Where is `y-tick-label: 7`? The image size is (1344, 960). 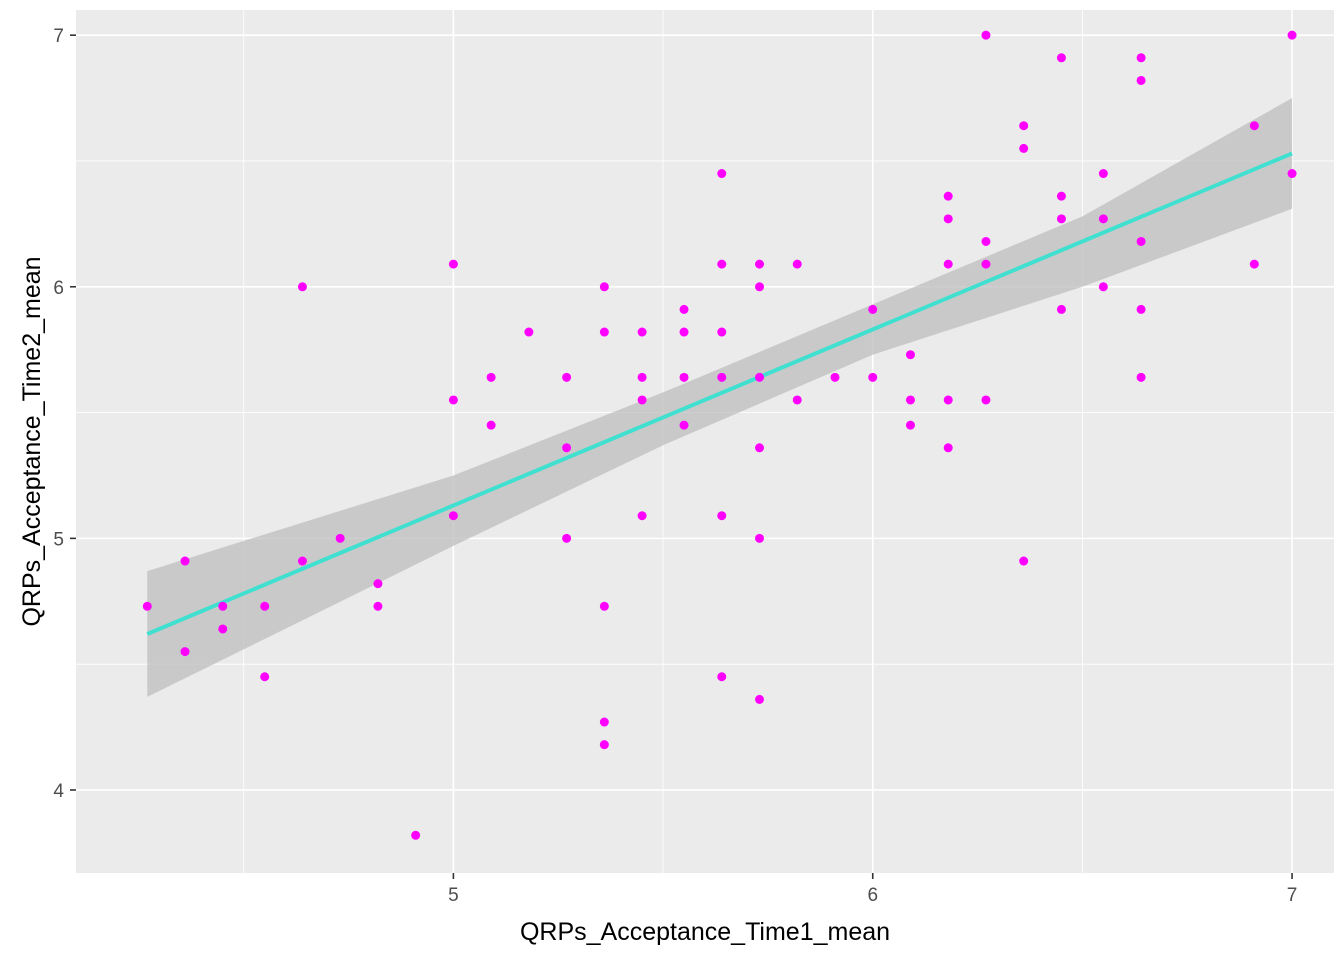
y-tick-label: 7 is located at coordinates (58, 36).